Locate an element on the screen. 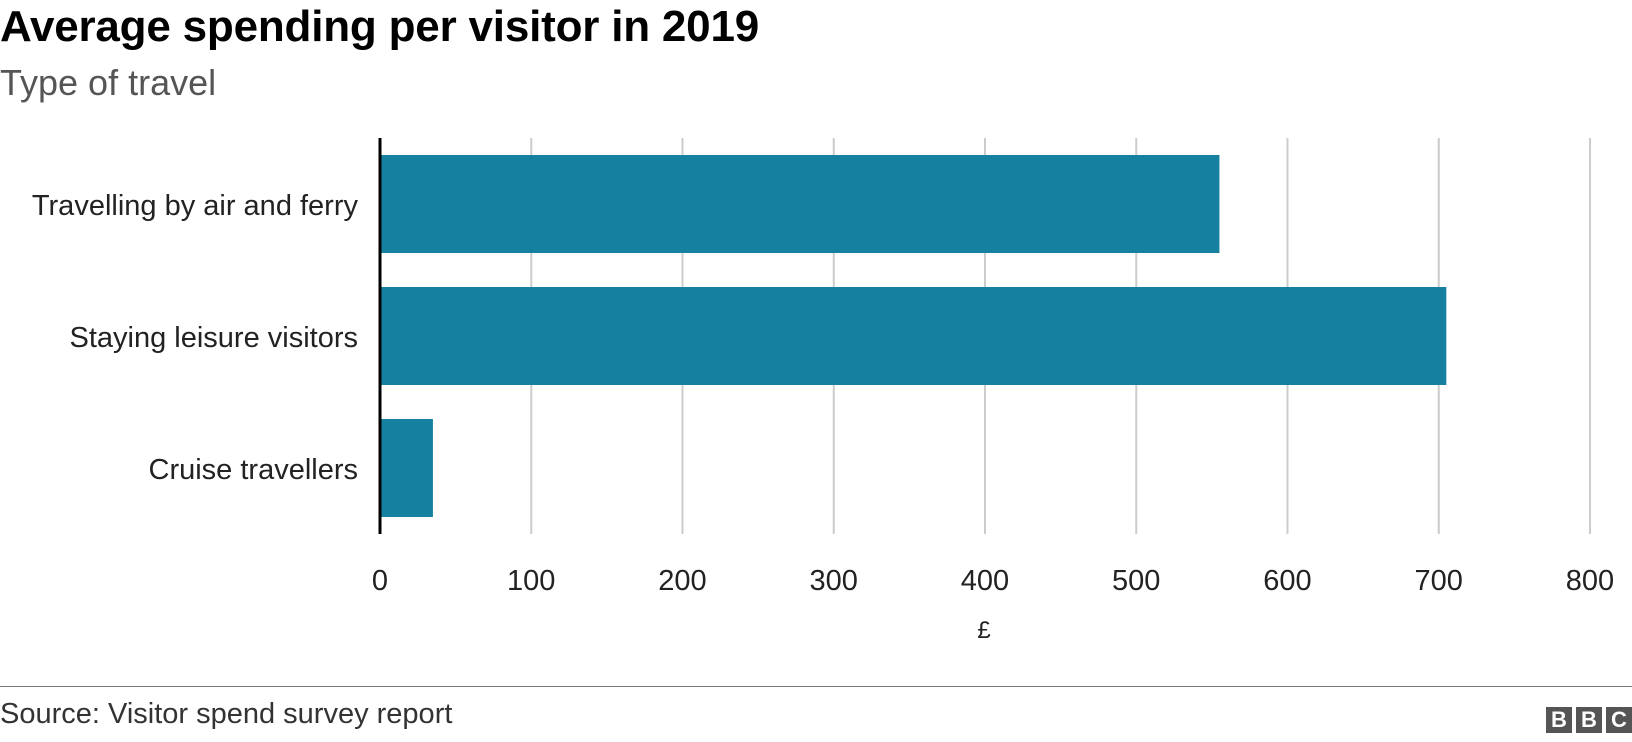 The image size is (1632, 742). bbc-logo: B B C is located at coordinates (1589, 720).